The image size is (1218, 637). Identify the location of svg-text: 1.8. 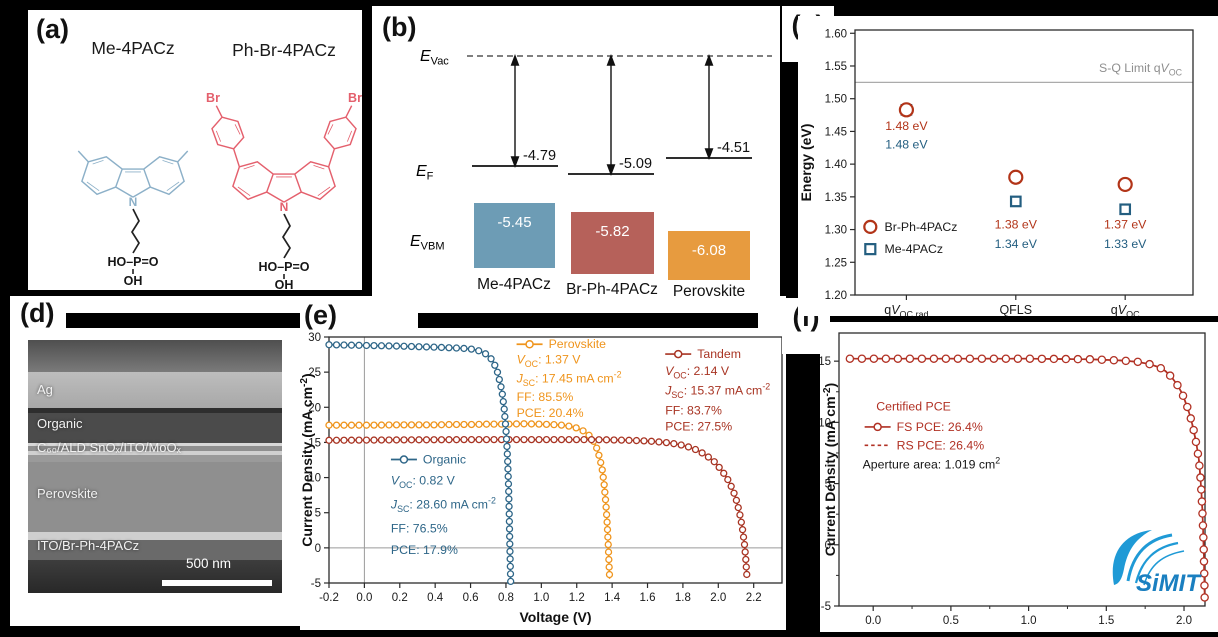
(683, 598).